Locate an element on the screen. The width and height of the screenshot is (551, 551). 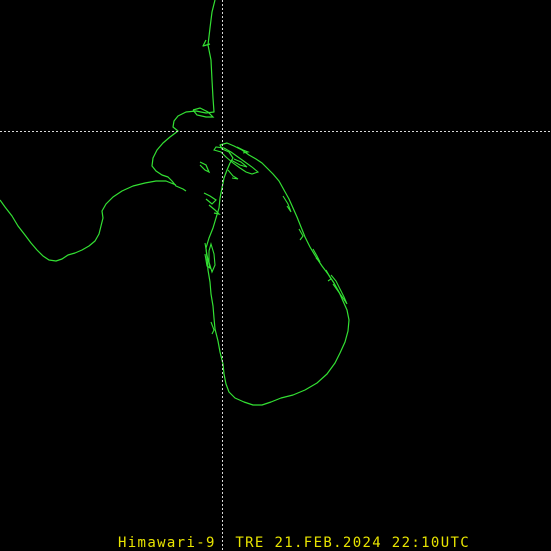
satellite-caption: Himawari-9 TRE 21.FEB.2024 22:10UTC is located at coordinates (294, 543).